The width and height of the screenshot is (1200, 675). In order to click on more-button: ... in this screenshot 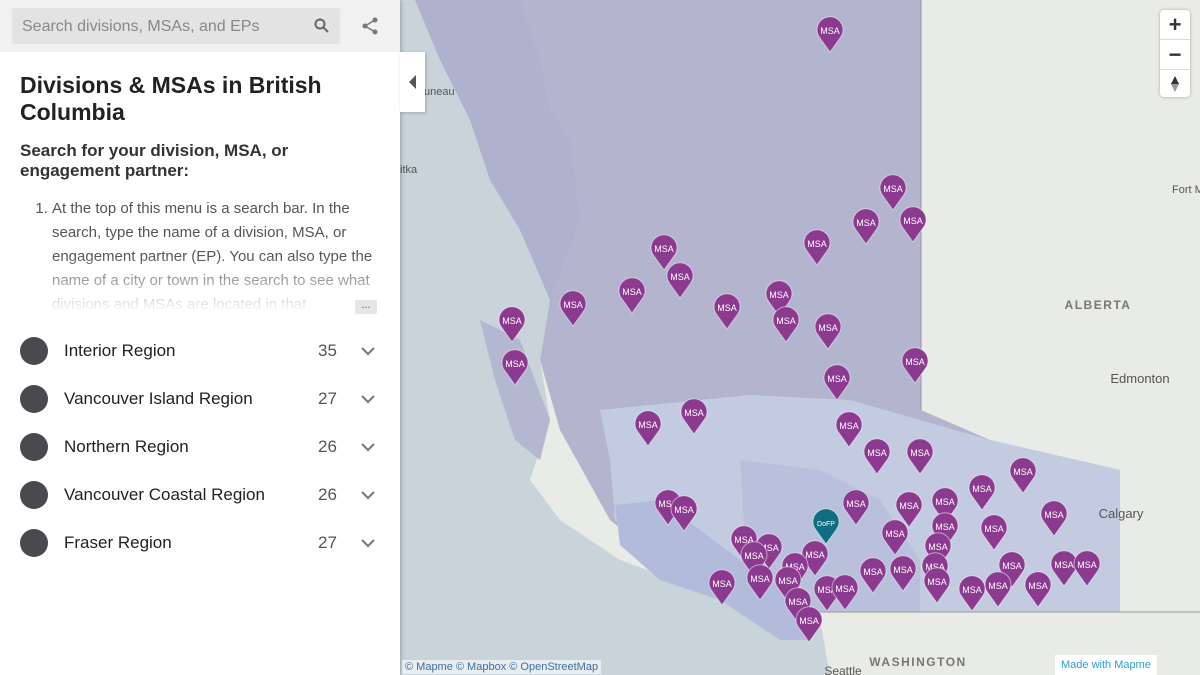, I will do `click(366, 307)`.